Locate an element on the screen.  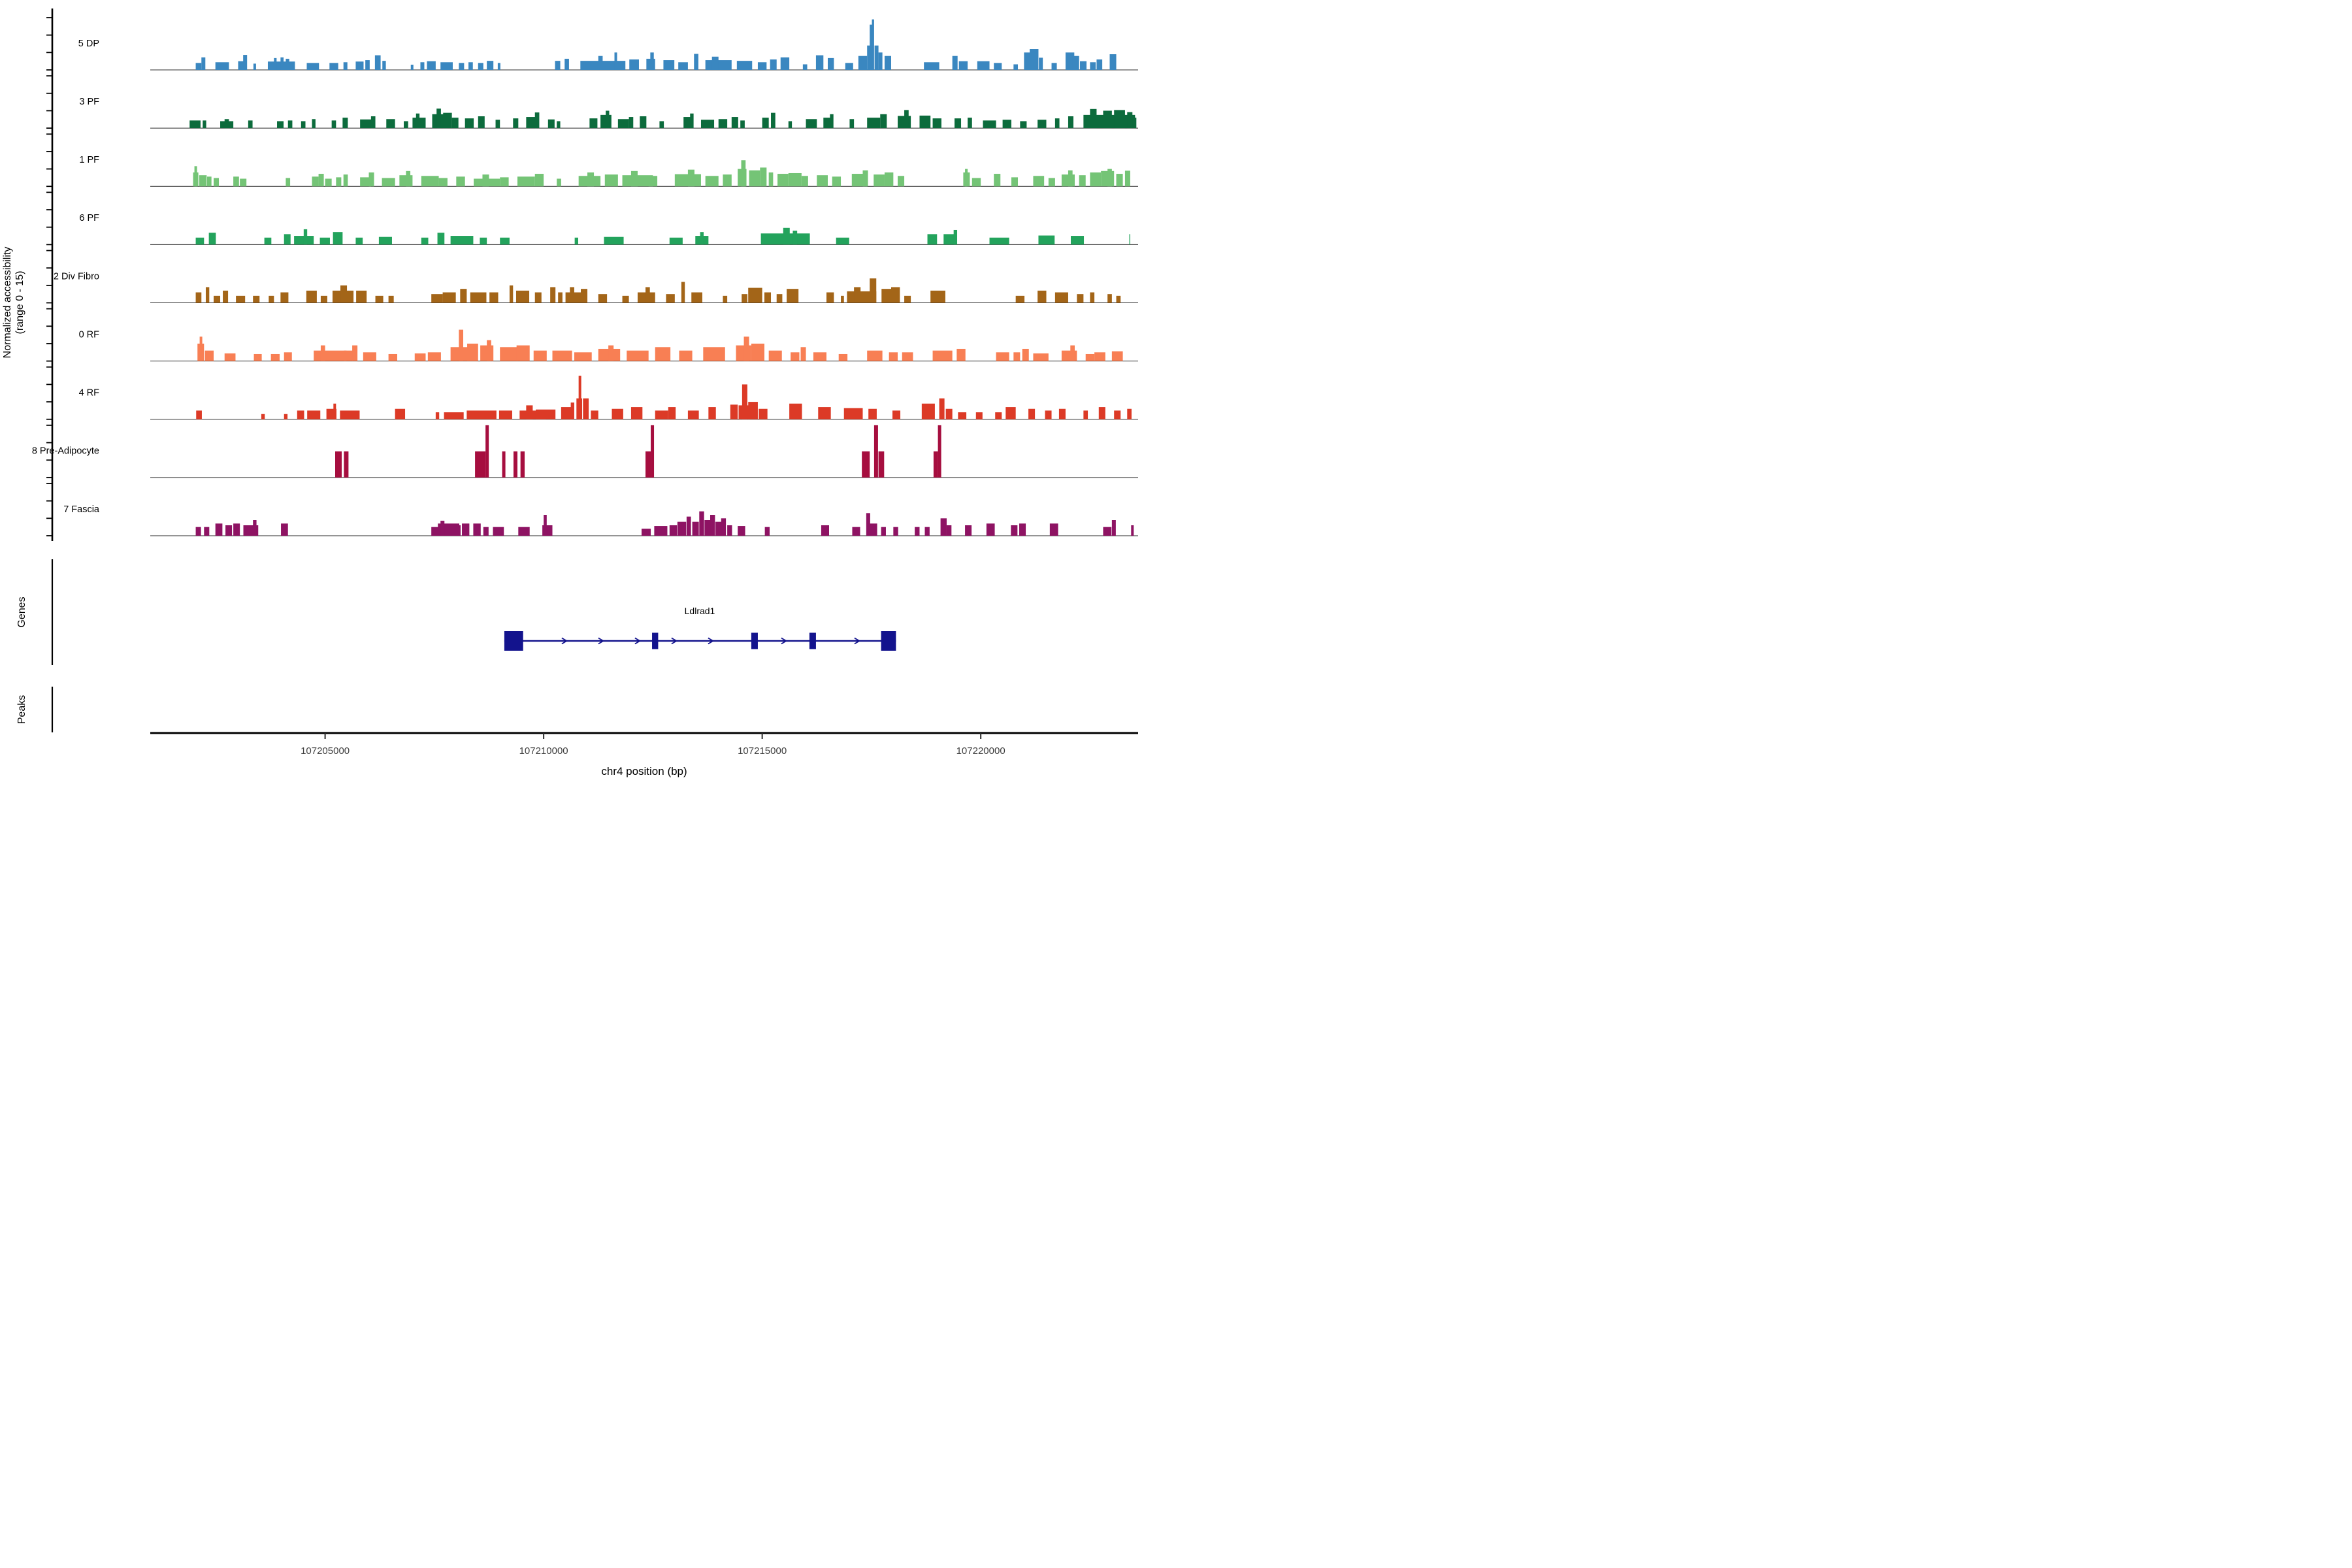
genes-section-label: Genes is located at coordinates (21, 611).